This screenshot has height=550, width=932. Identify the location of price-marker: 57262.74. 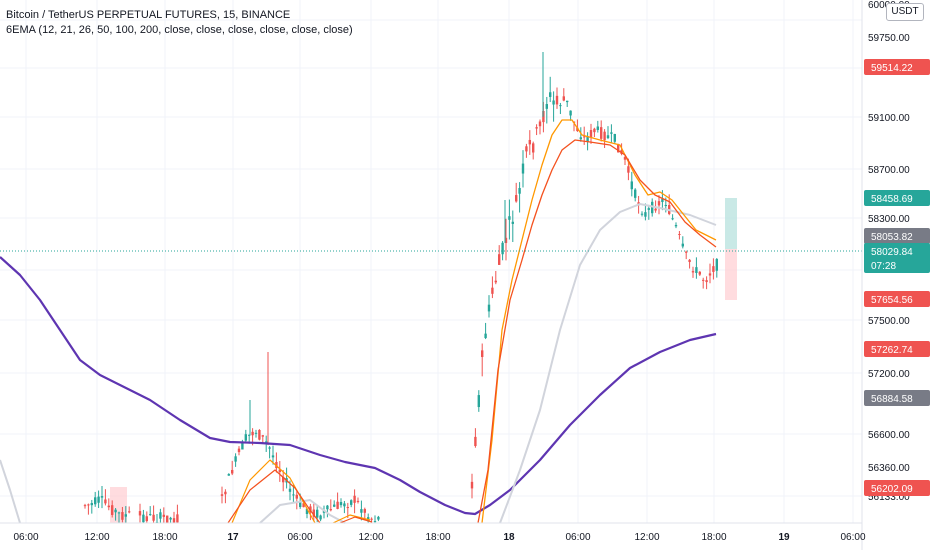
(897, 349).